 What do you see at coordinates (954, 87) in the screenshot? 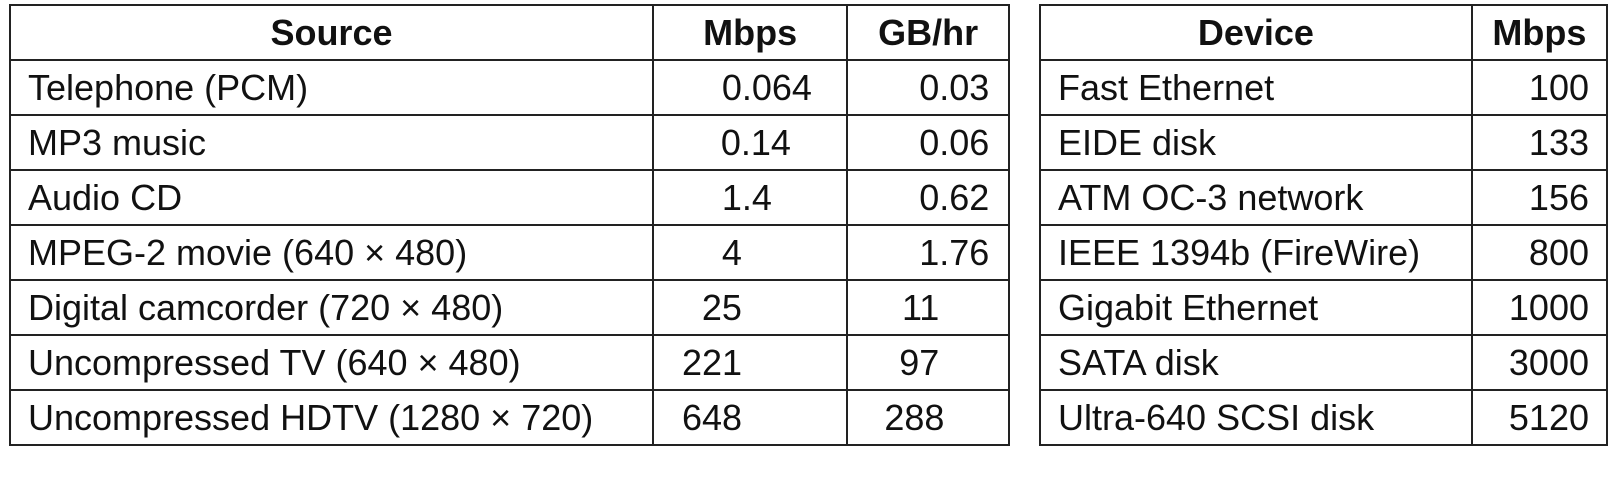
I see `gbhr-value: 0.03` at bounding box center [954, 87].